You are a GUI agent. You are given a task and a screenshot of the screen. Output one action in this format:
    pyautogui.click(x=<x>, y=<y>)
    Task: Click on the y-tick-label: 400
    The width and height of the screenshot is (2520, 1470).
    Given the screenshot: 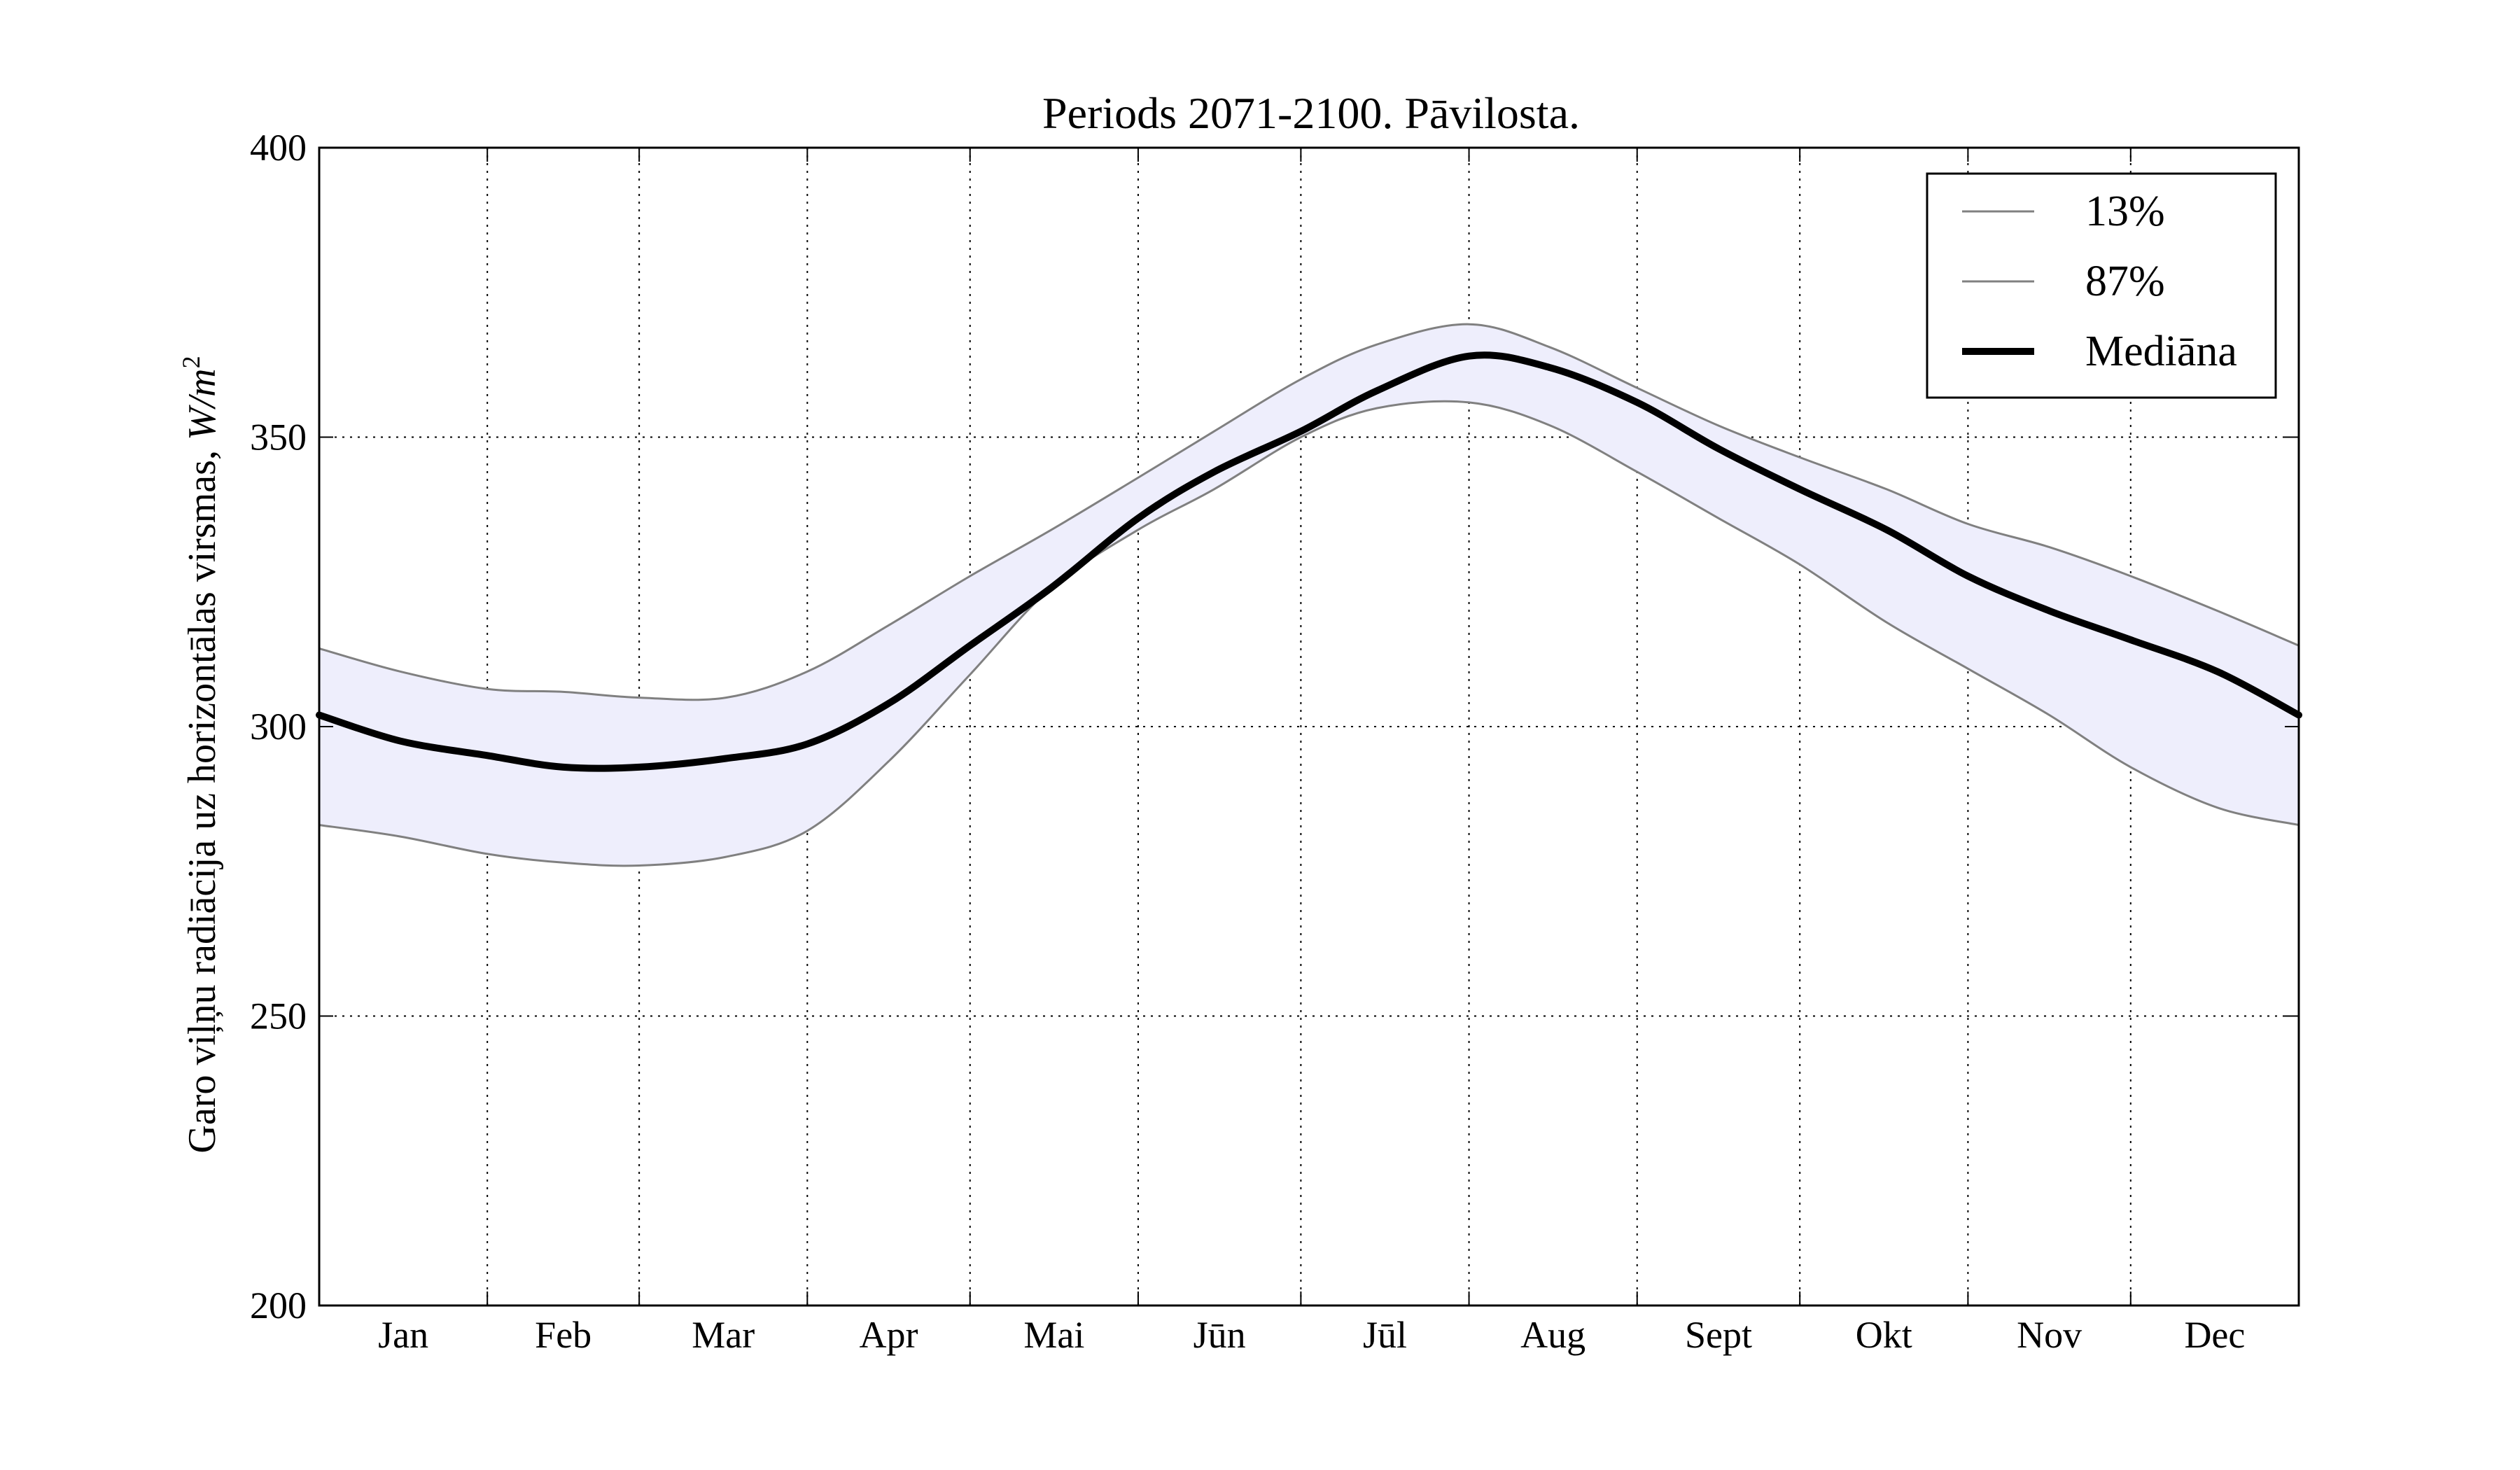 What is the action you would take?
    pyautogui.click(x=278, y=148)
    